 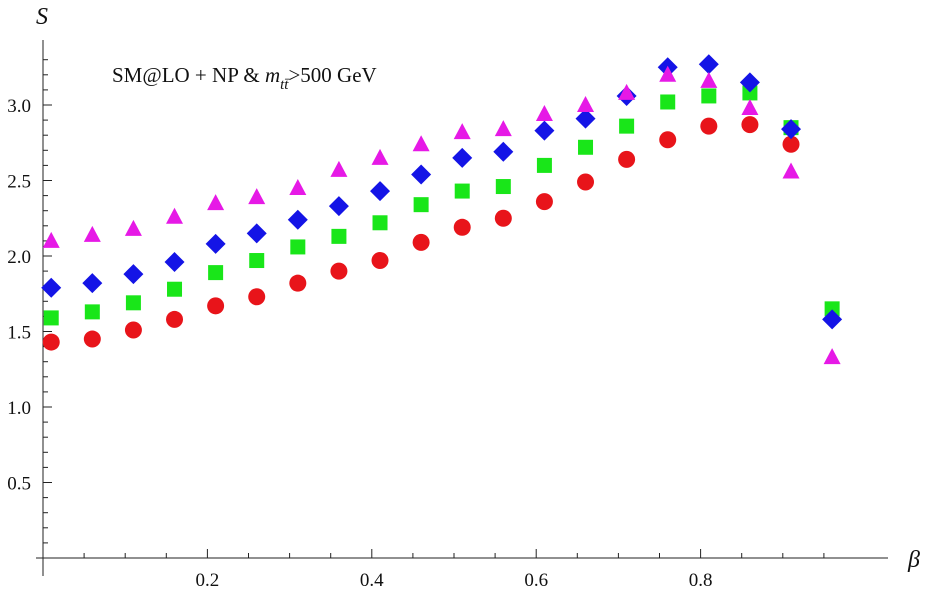 What do you see at coordinates (272, 75) in the screenshot?
I see `annotation-var: m` at bounding box center [272, 75].